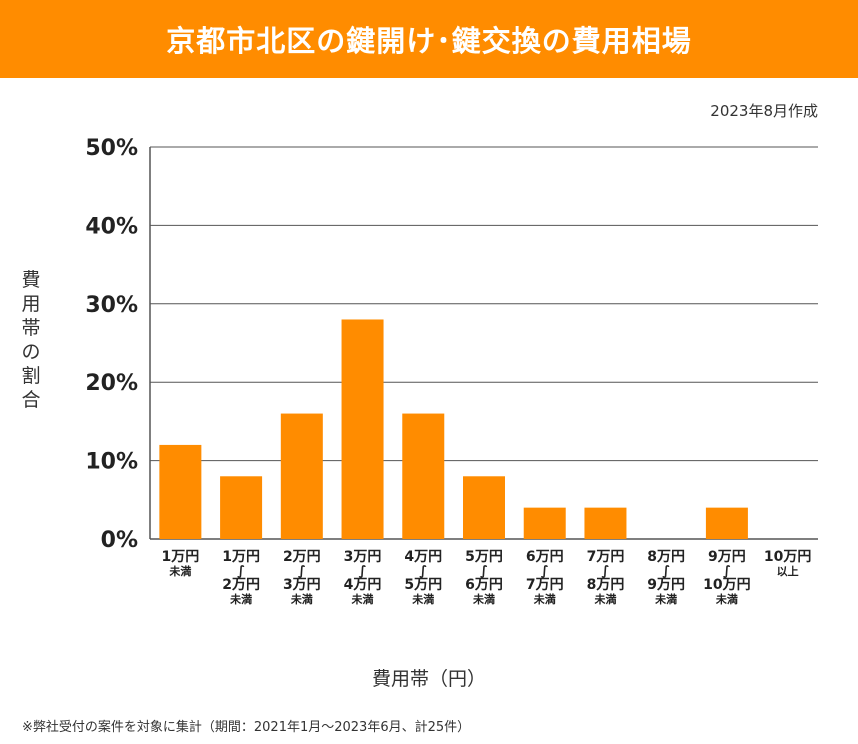 The image size is (858, 744). I want to click on y-tick-label: 10%, so click(111, 462).